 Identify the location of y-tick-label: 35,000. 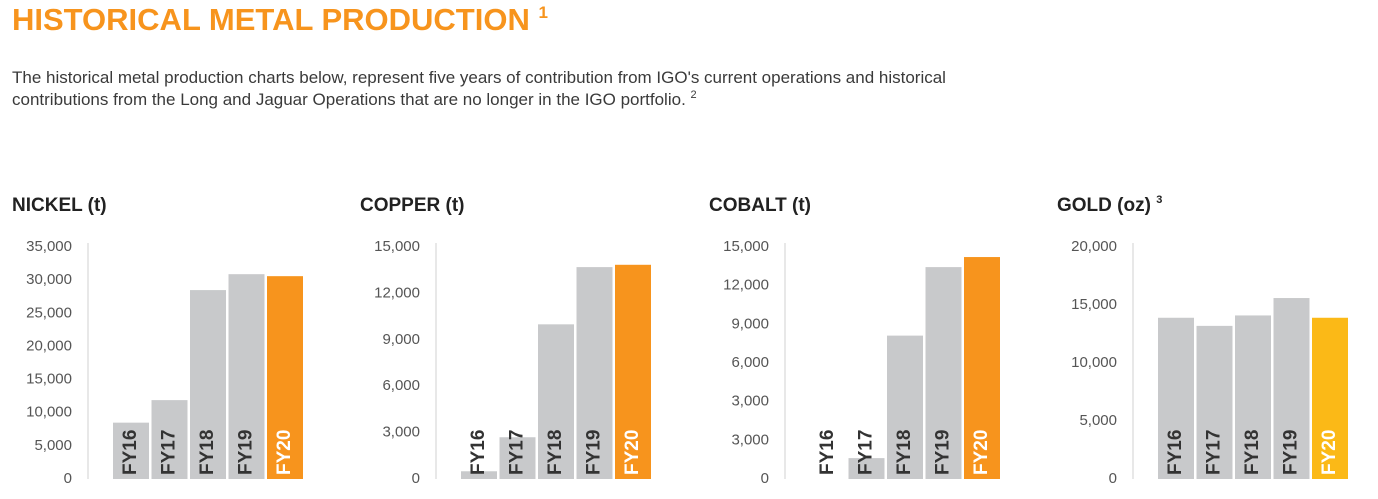
(49, 246).